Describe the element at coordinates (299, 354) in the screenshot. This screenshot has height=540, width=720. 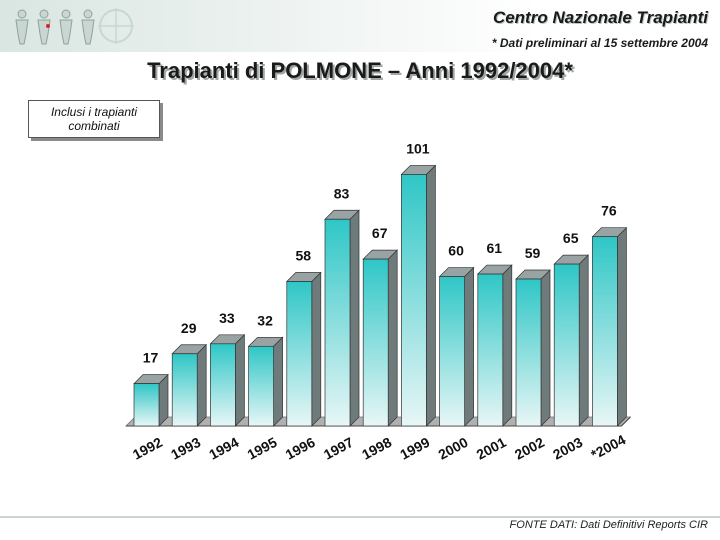
I see `bar-1996` at that location.